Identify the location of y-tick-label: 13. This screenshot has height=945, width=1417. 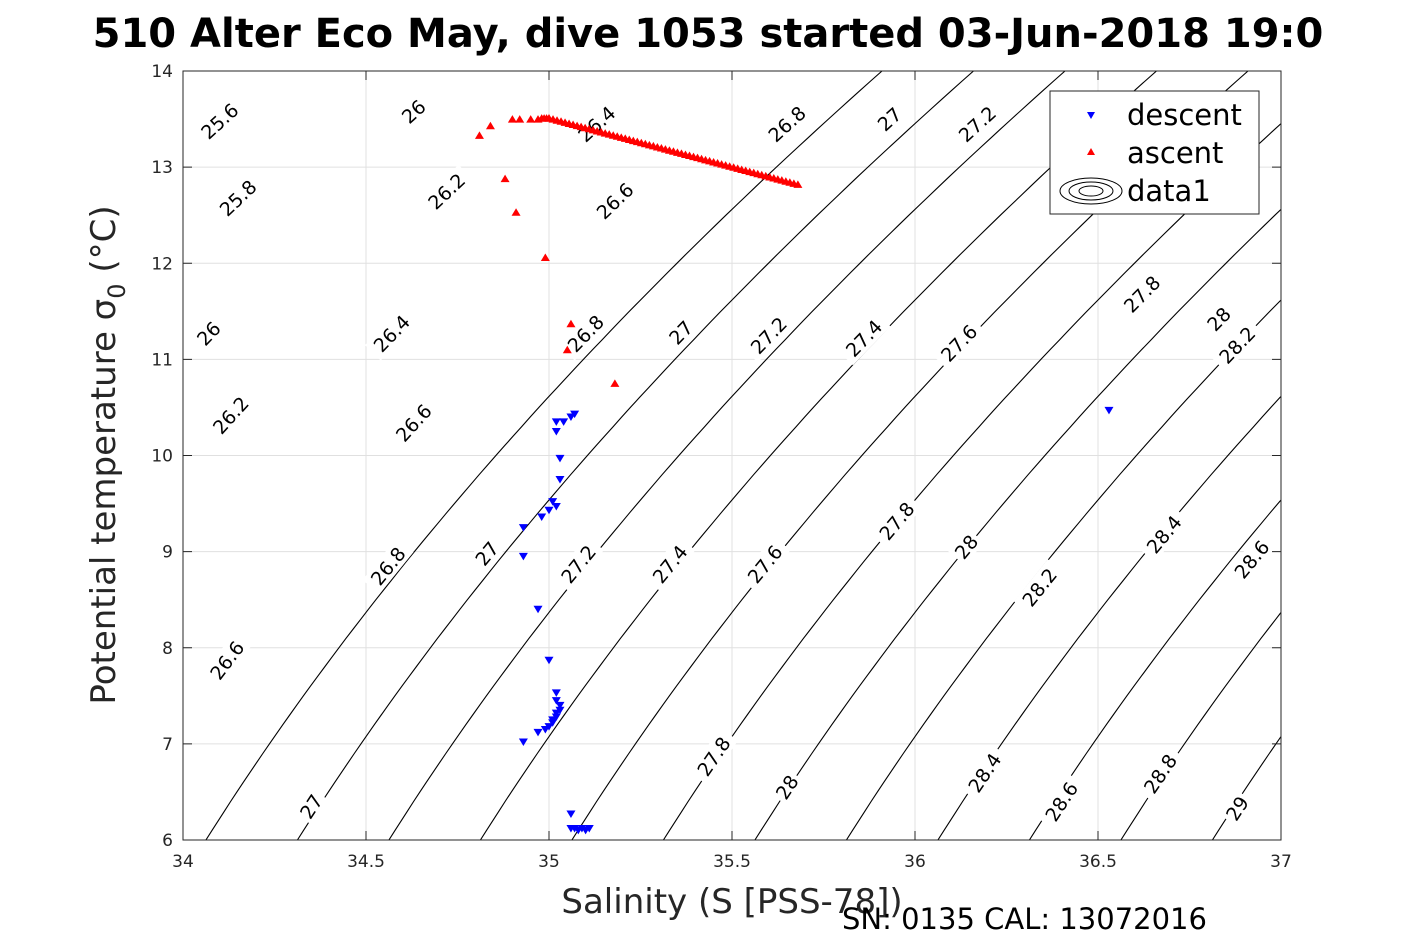
(162, 168).